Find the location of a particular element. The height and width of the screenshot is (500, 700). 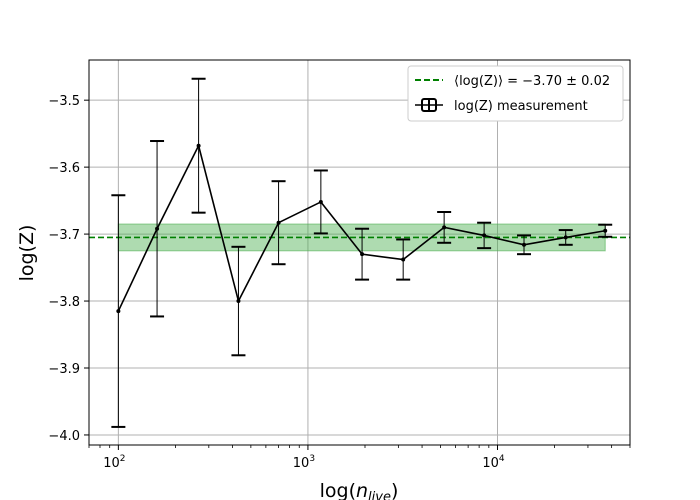

y-tick-label: −3.5 is located at coordinates (64, 101).